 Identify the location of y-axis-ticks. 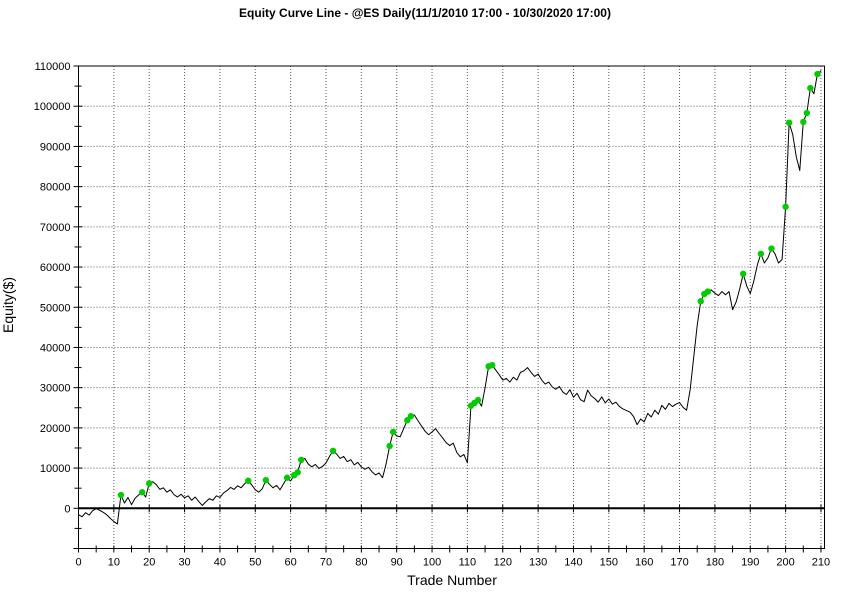
(78, 307).